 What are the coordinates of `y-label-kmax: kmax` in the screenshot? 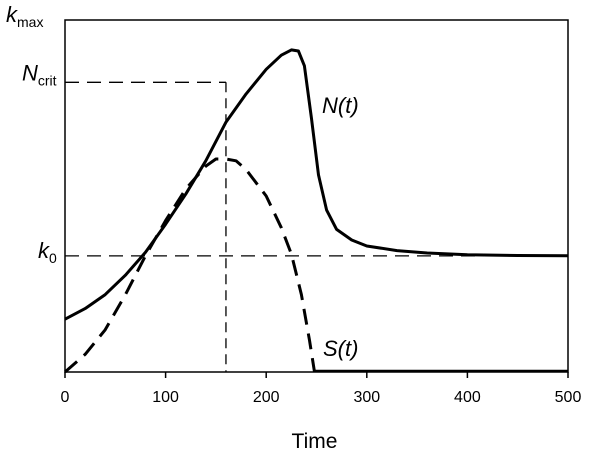 It's located at (24, 16).